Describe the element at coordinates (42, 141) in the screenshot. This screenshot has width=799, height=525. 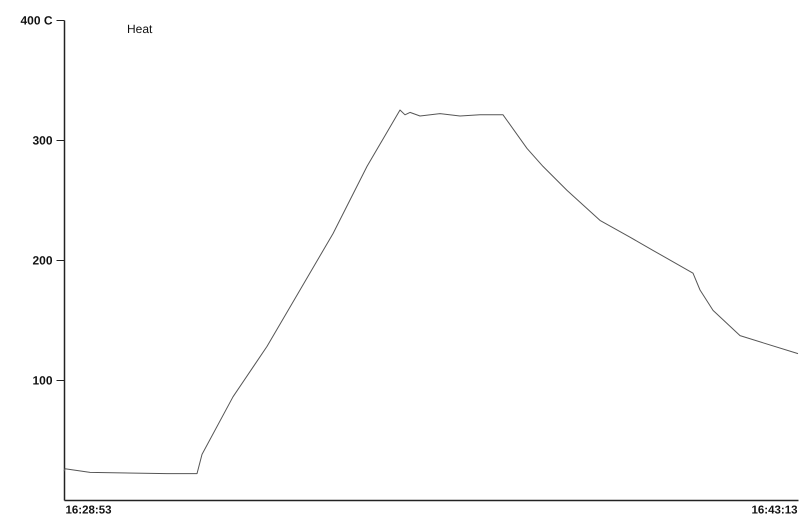
I see `y-tick-label: 300` at that location.